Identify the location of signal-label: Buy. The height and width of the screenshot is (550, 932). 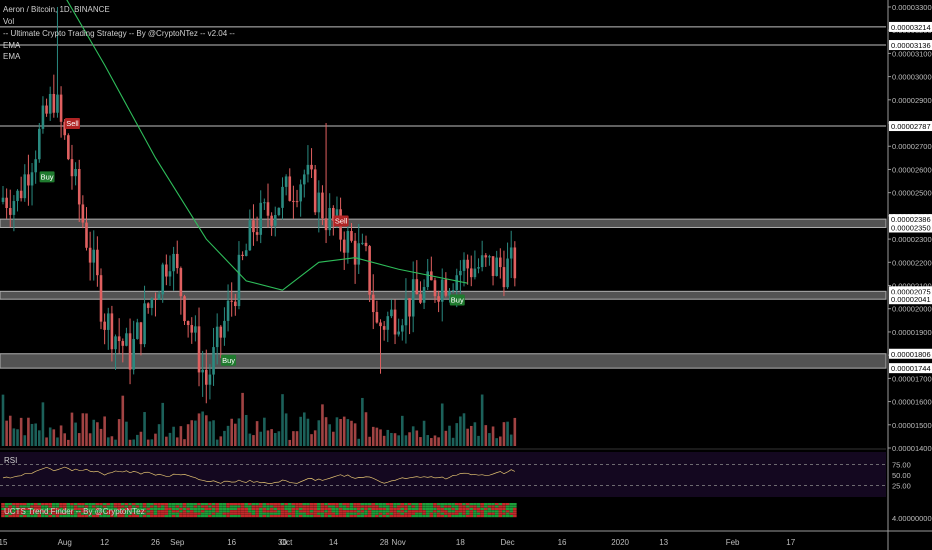
(457, 300).